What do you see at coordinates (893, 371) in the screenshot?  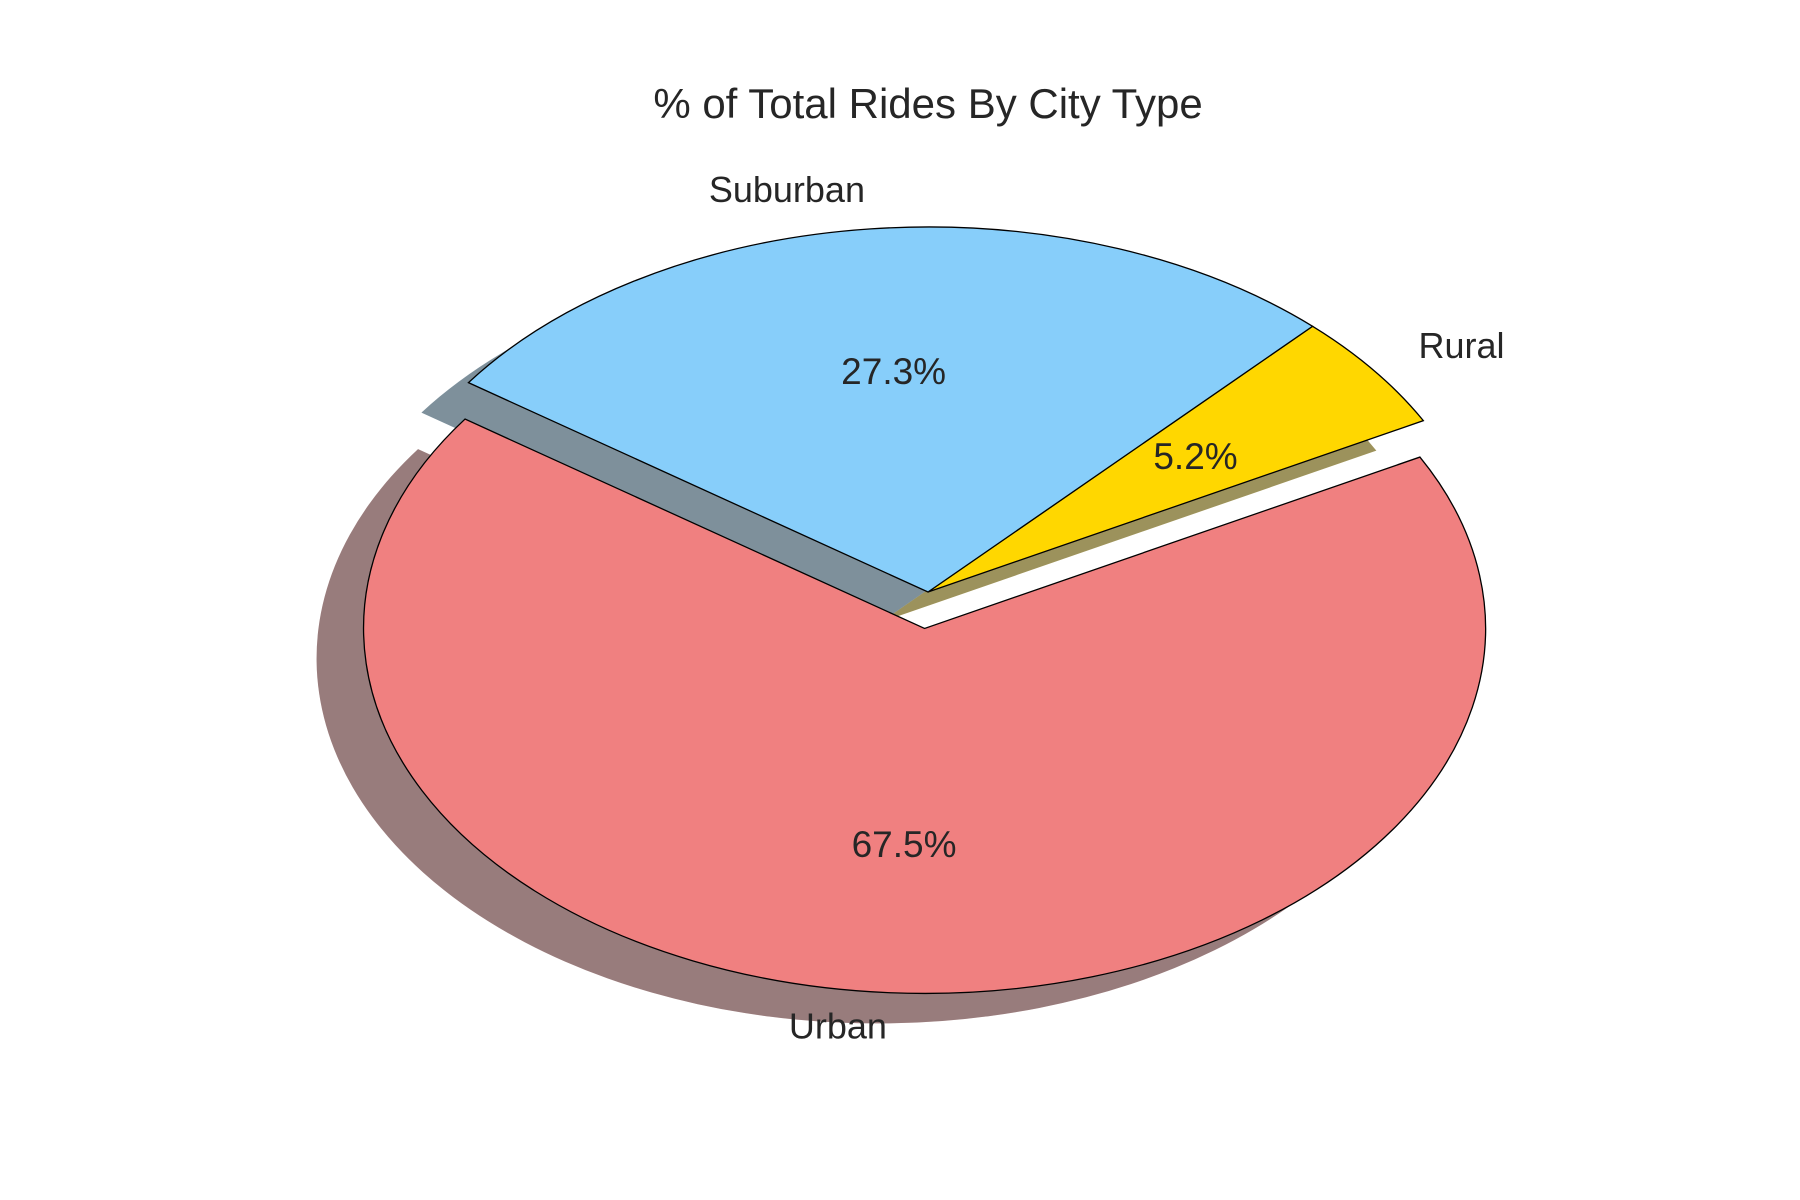 I see `slice-percent-suburban: 27.3%` at bounding box center [893, 371].